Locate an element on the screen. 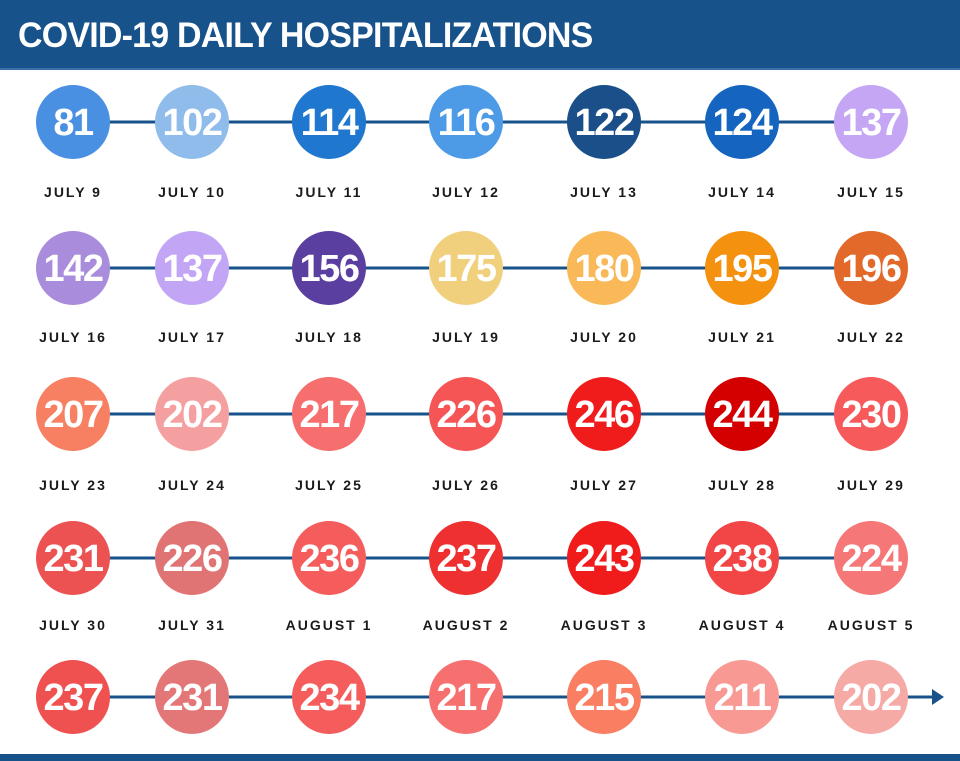 The width and height of the screenshot is (960, 761). data-point: 175 is located at coordinates (466, 268).